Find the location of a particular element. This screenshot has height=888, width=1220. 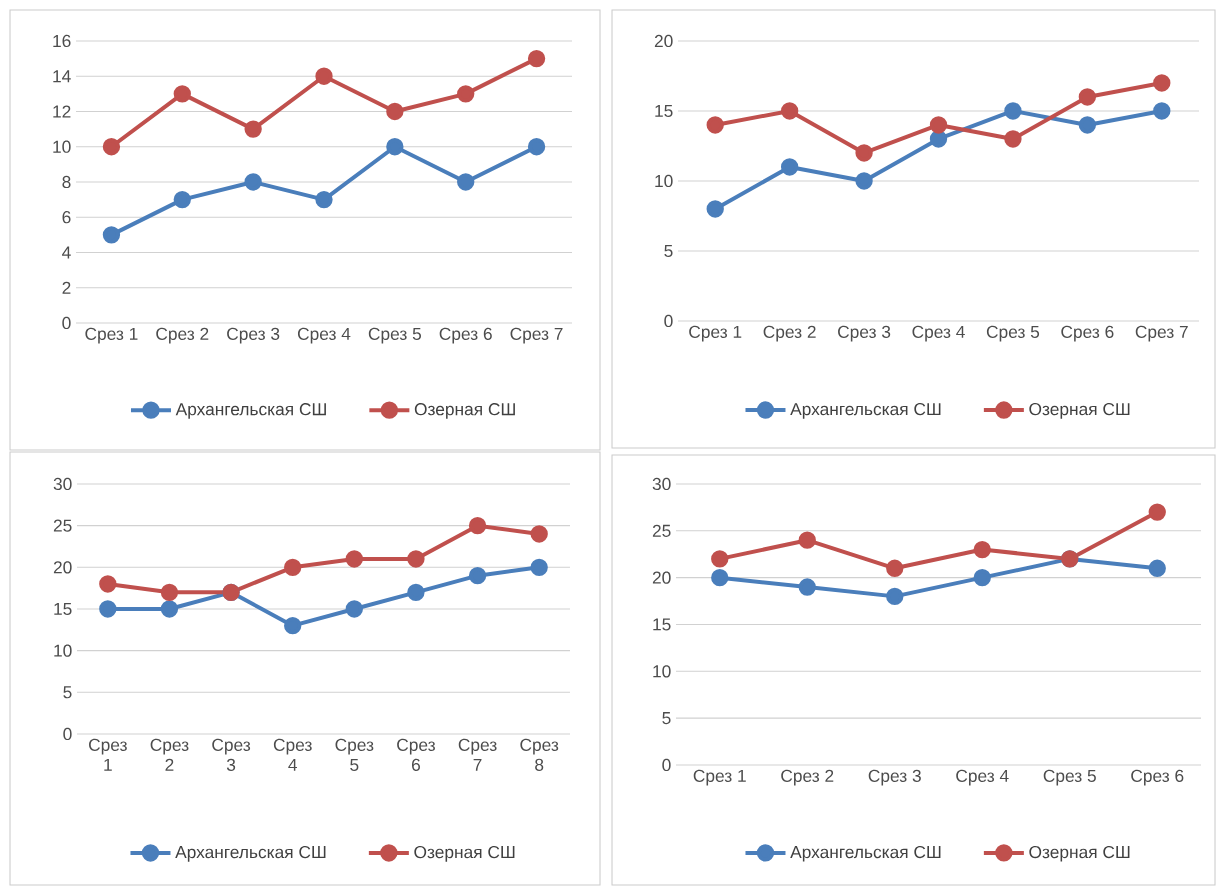

y-tick-label: 4 is located at coordinates (66, 252).